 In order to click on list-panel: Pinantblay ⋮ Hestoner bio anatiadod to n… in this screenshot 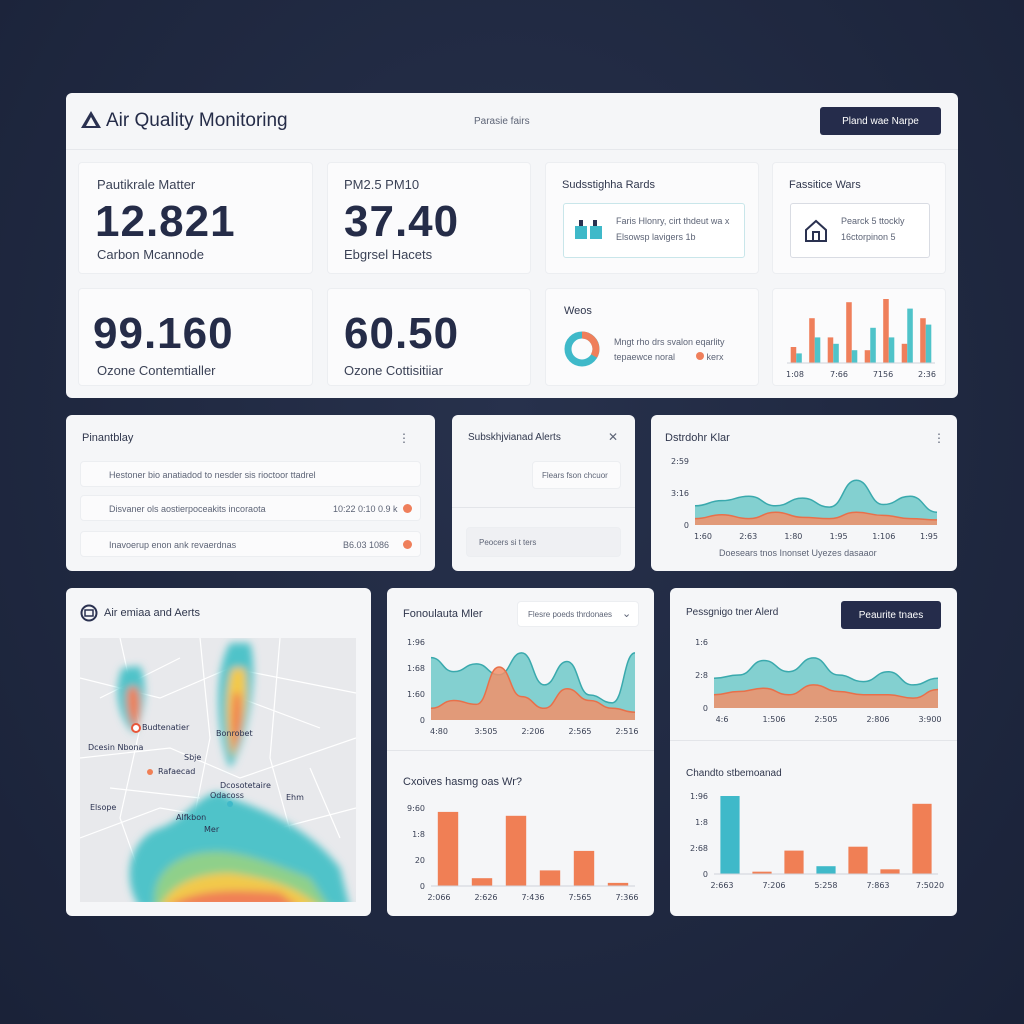, I will do `click(250, 493)`.